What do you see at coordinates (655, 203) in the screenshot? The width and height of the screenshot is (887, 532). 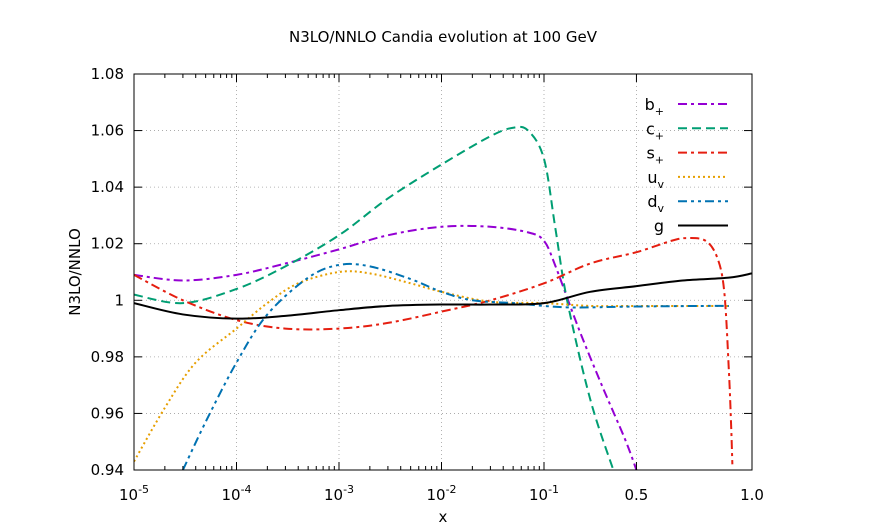 I see `legend-label: dv` at bounding box center [655, 203].